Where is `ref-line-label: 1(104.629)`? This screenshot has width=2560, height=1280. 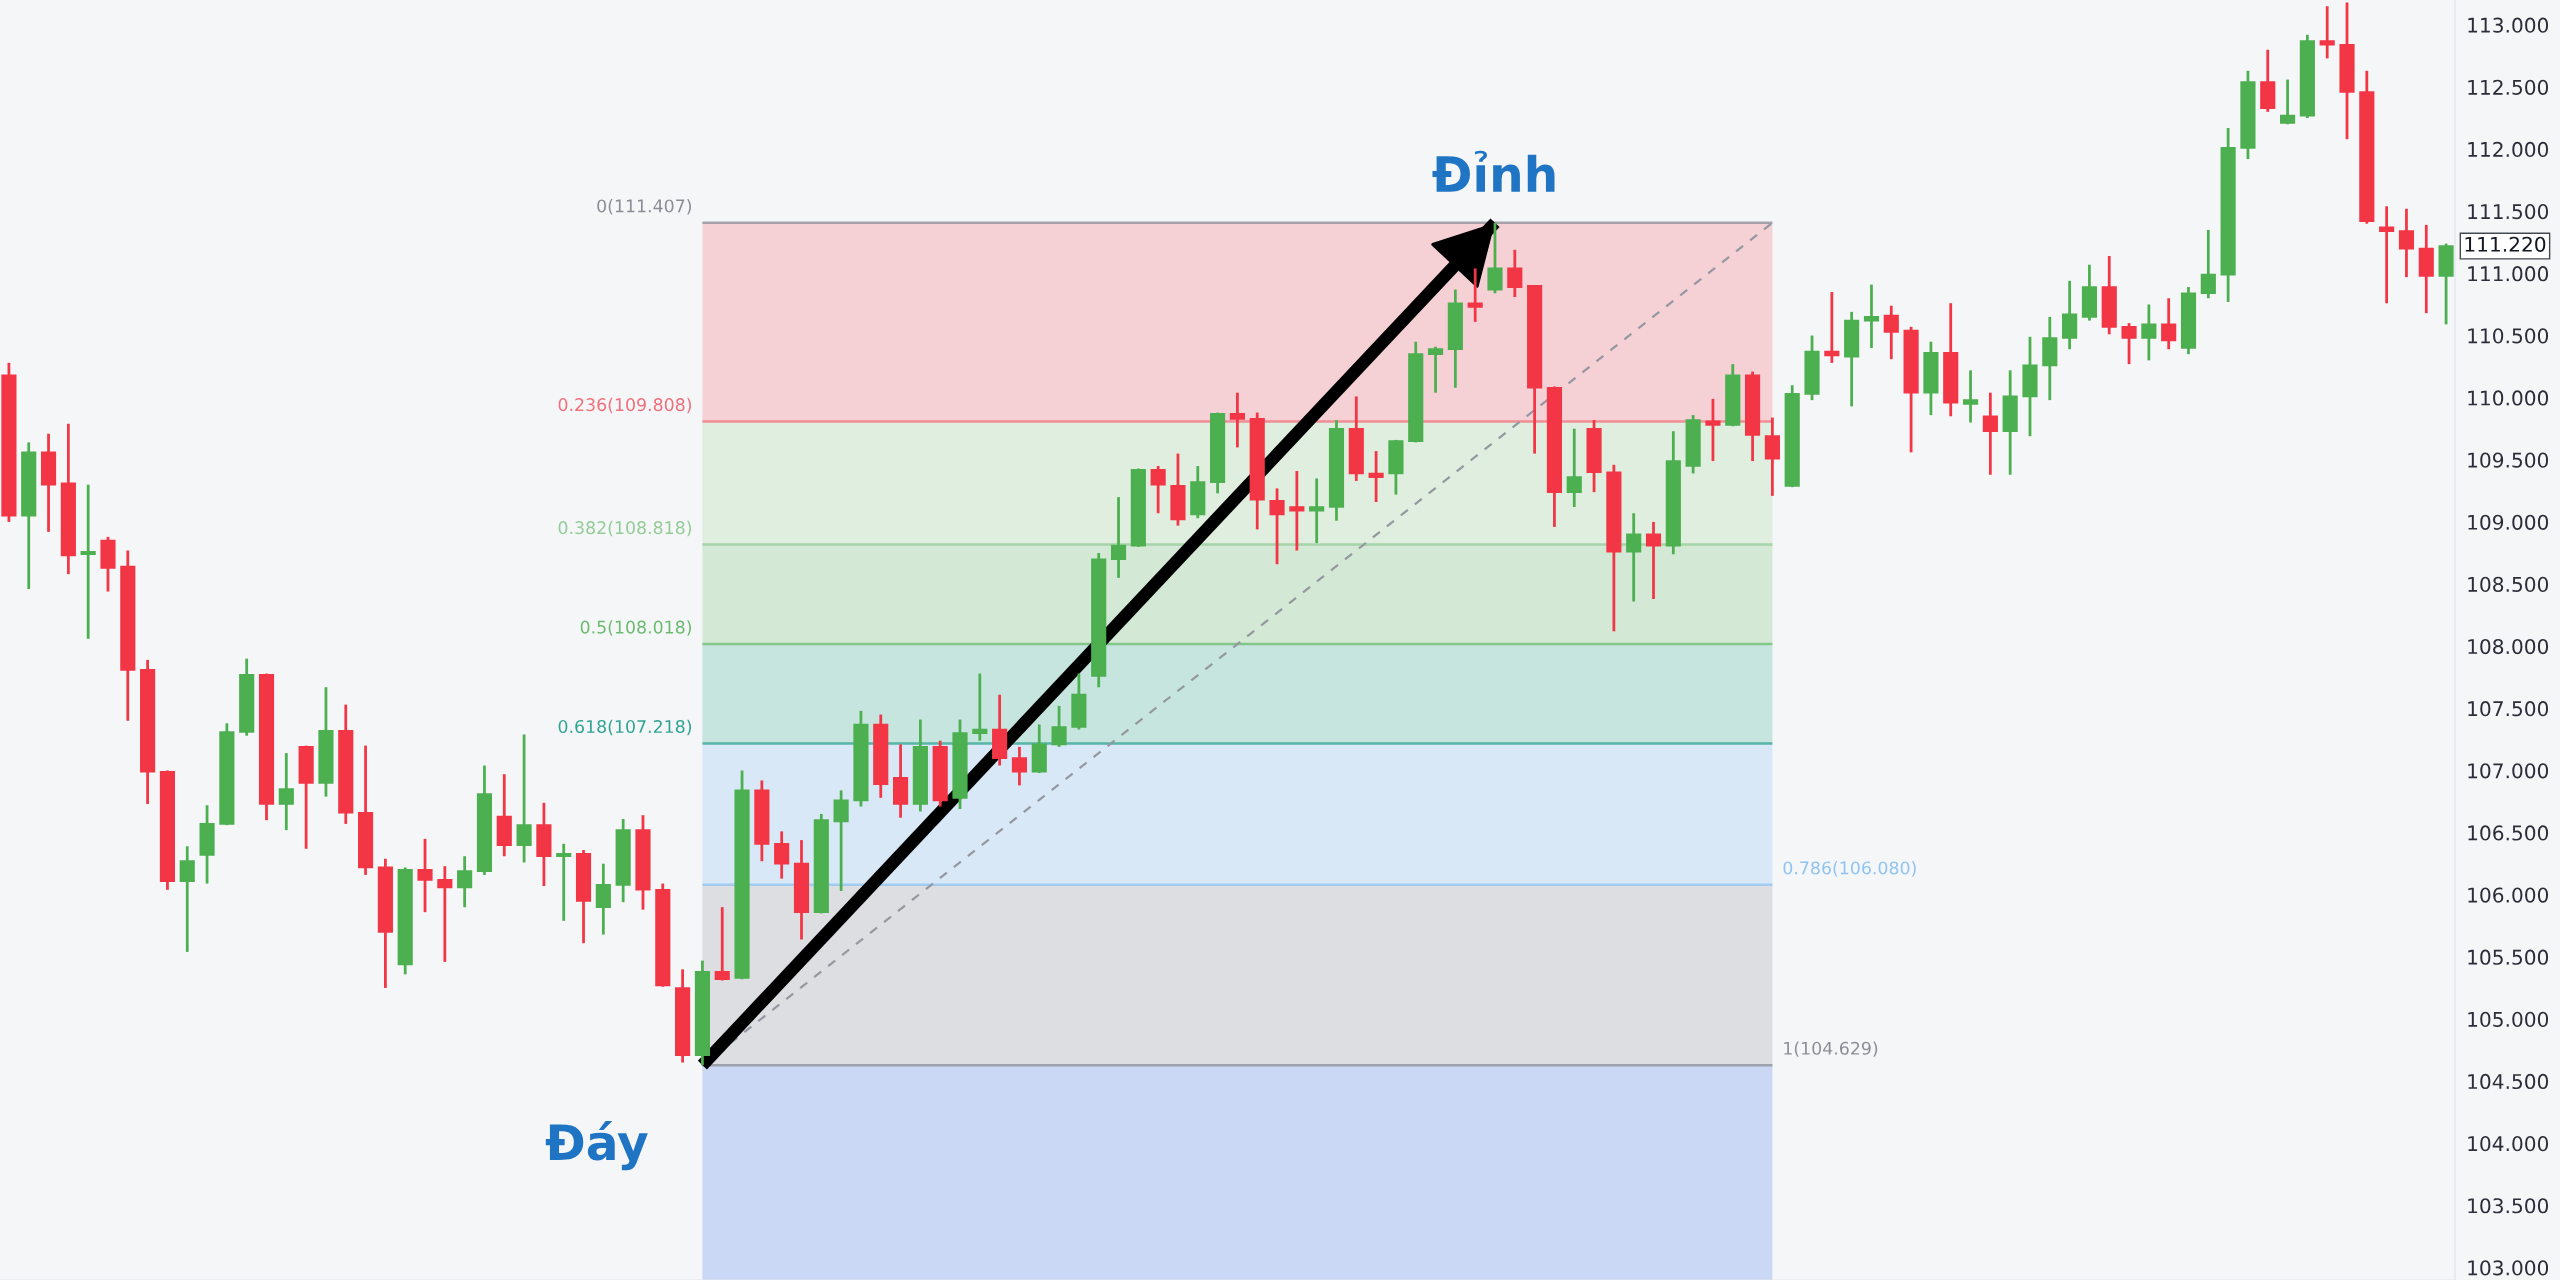
ref-line-label: 1(104.629) is located at coordinates (1831, 1049).